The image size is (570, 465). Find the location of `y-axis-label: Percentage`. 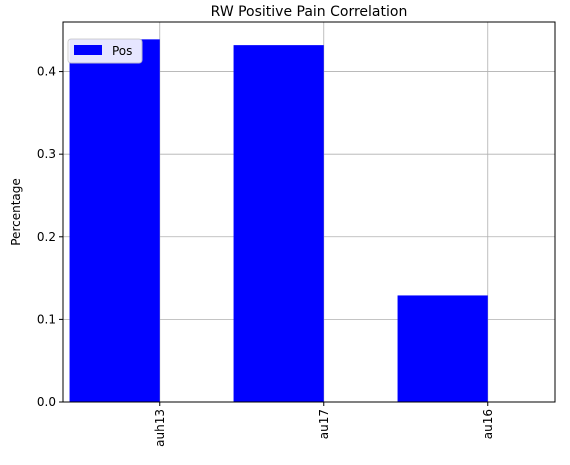

y-axis-label: Percentage is located at coordinates (16, 212).